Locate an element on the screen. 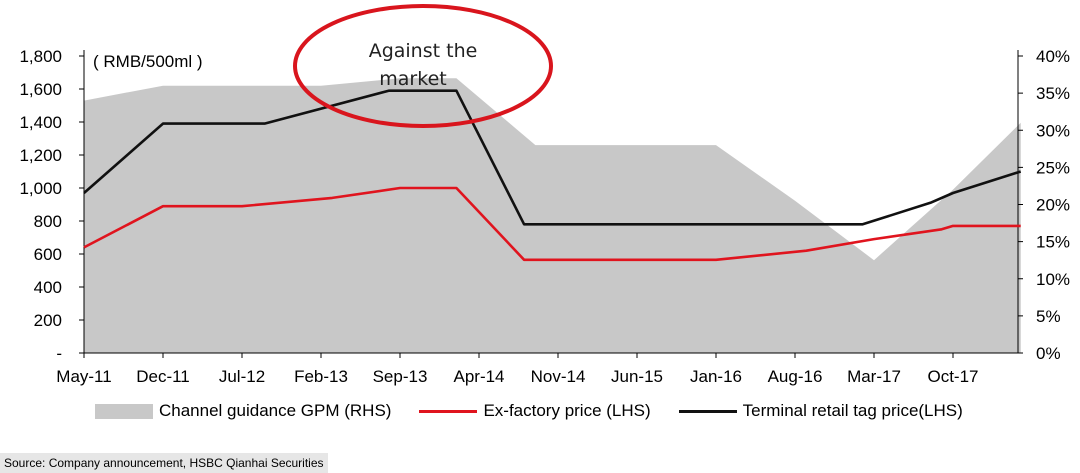 This screenshot has height=473, width=1080. y-left-tick-label: 1,400 is located at coordinates (40, 122).